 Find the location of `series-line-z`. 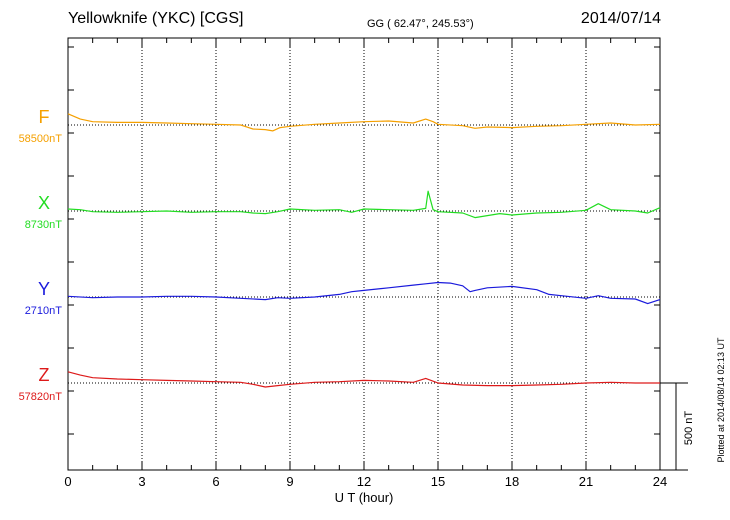

series-line-z is located at coordinates (363, 379).